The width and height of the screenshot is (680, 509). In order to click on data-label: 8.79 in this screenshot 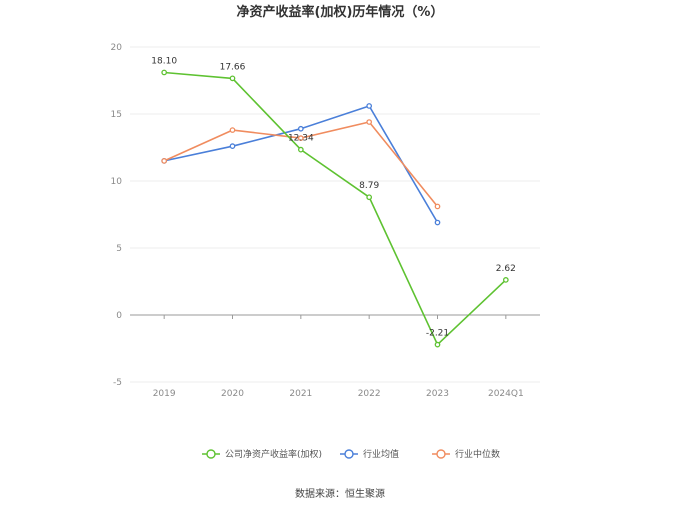, I will do `click(369, 186)`.